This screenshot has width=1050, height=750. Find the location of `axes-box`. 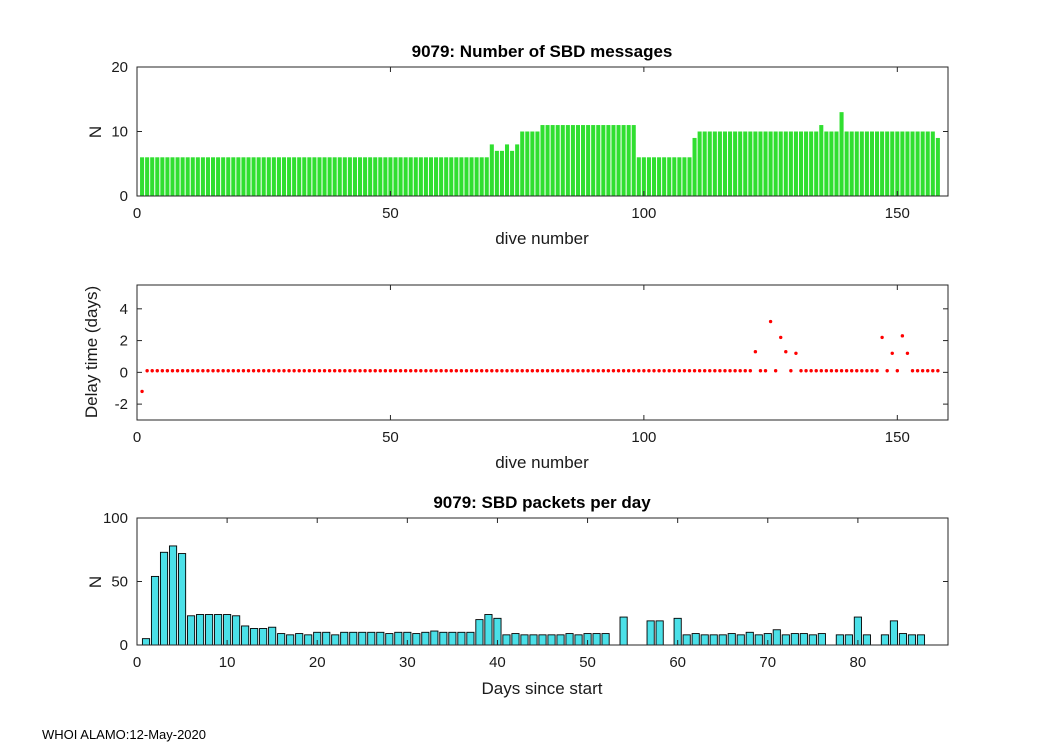

axes-box is located at coordinates (542, 352).